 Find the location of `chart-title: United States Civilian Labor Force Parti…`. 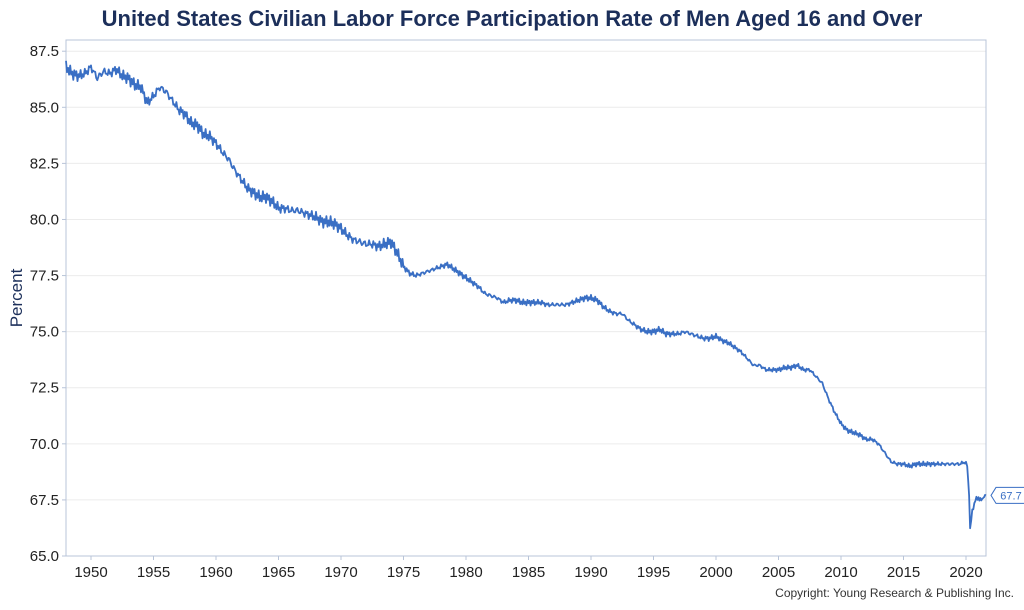

chart-title: United States Civilian Labor Force Parti… is located at coordinates (512, 18).